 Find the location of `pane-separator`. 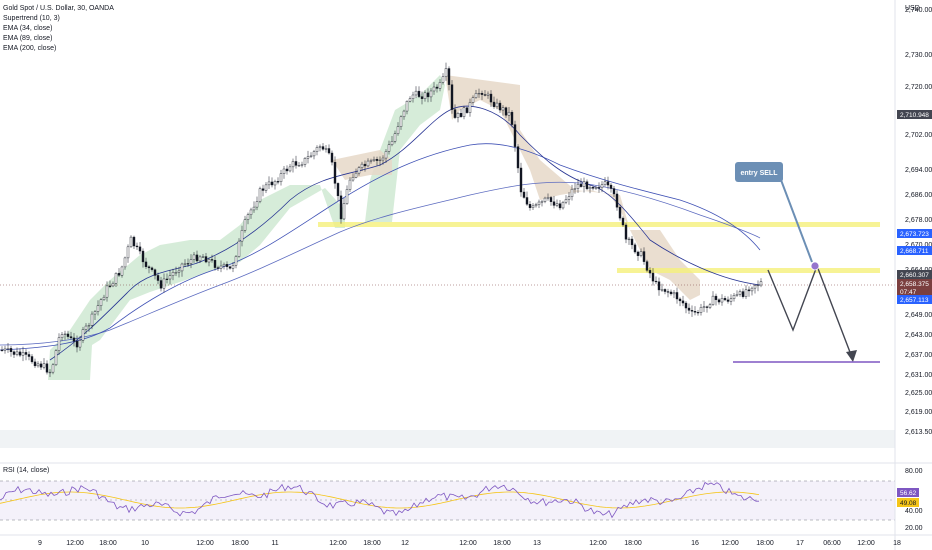

pane-separator is located at coordinates (447, 439).